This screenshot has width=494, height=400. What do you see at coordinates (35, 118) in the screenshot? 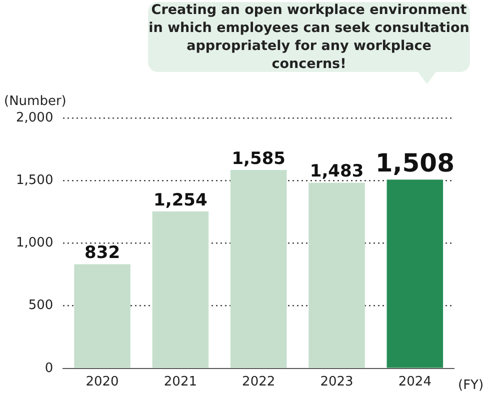
I see `y-tick-label: 2,000` at bounding box center [35, 118].